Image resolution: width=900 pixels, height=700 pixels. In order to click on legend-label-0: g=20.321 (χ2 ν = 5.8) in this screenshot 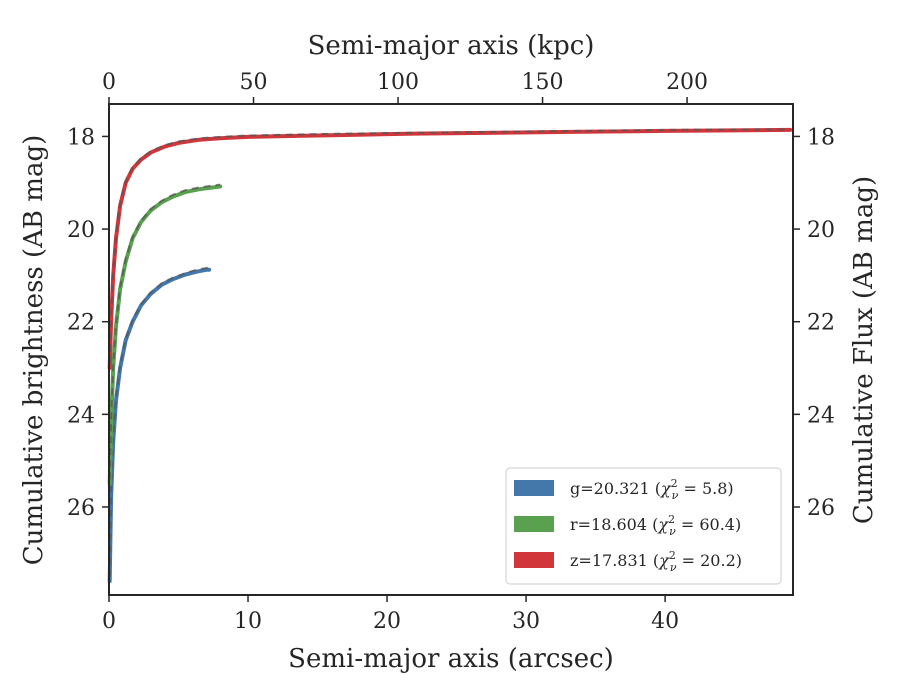, I will do `click(652, 489)`.